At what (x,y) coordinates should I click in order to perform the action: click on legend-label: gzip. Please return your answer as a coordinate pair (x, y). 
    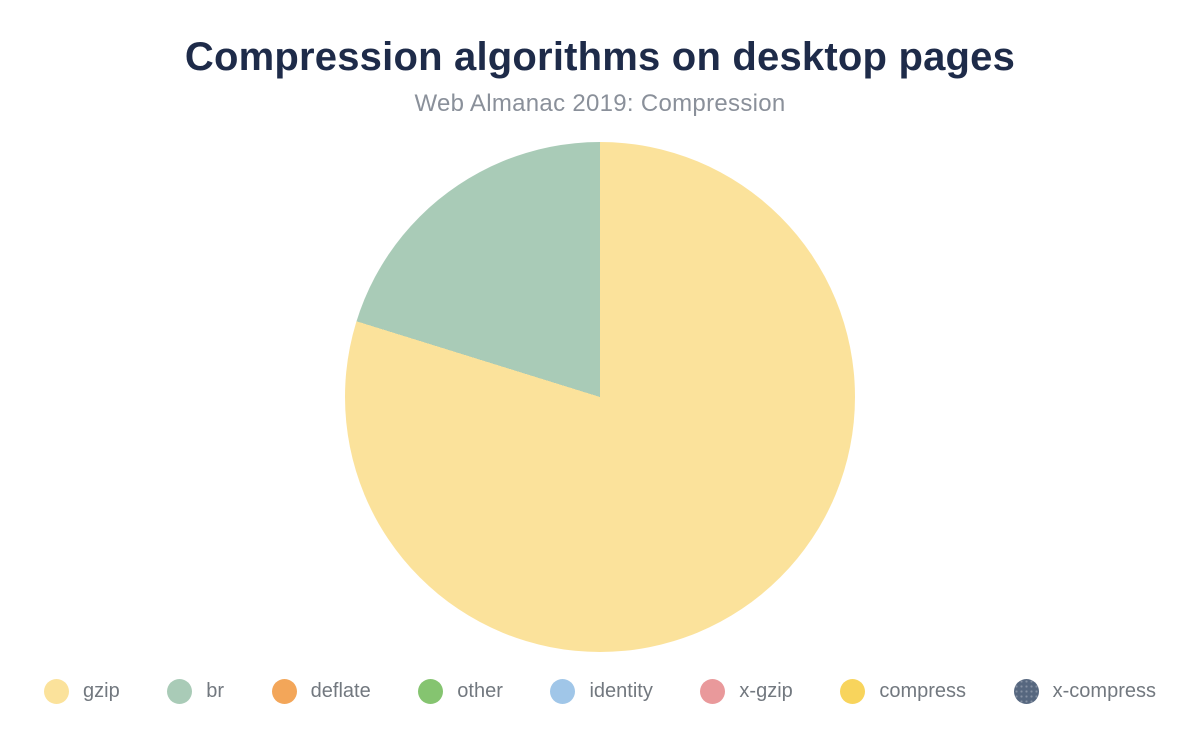
    Looking at the image, I should click on (101, 691).